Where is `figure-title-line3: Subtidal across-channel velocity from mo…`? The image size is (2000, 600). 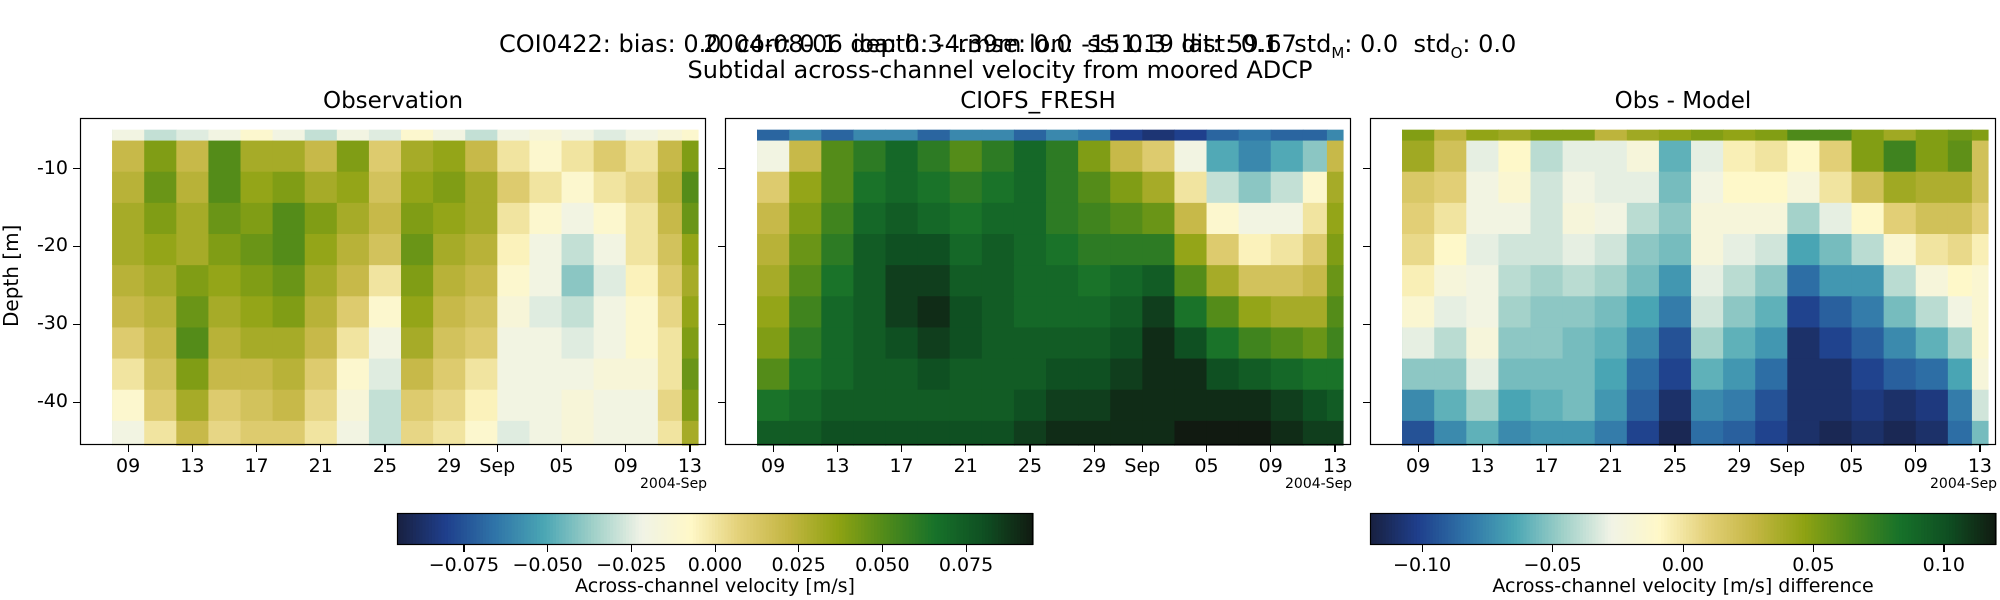
figure-title-line3: Subtidal across-channel velocity from mo… is located at coordinates (1000, 70).